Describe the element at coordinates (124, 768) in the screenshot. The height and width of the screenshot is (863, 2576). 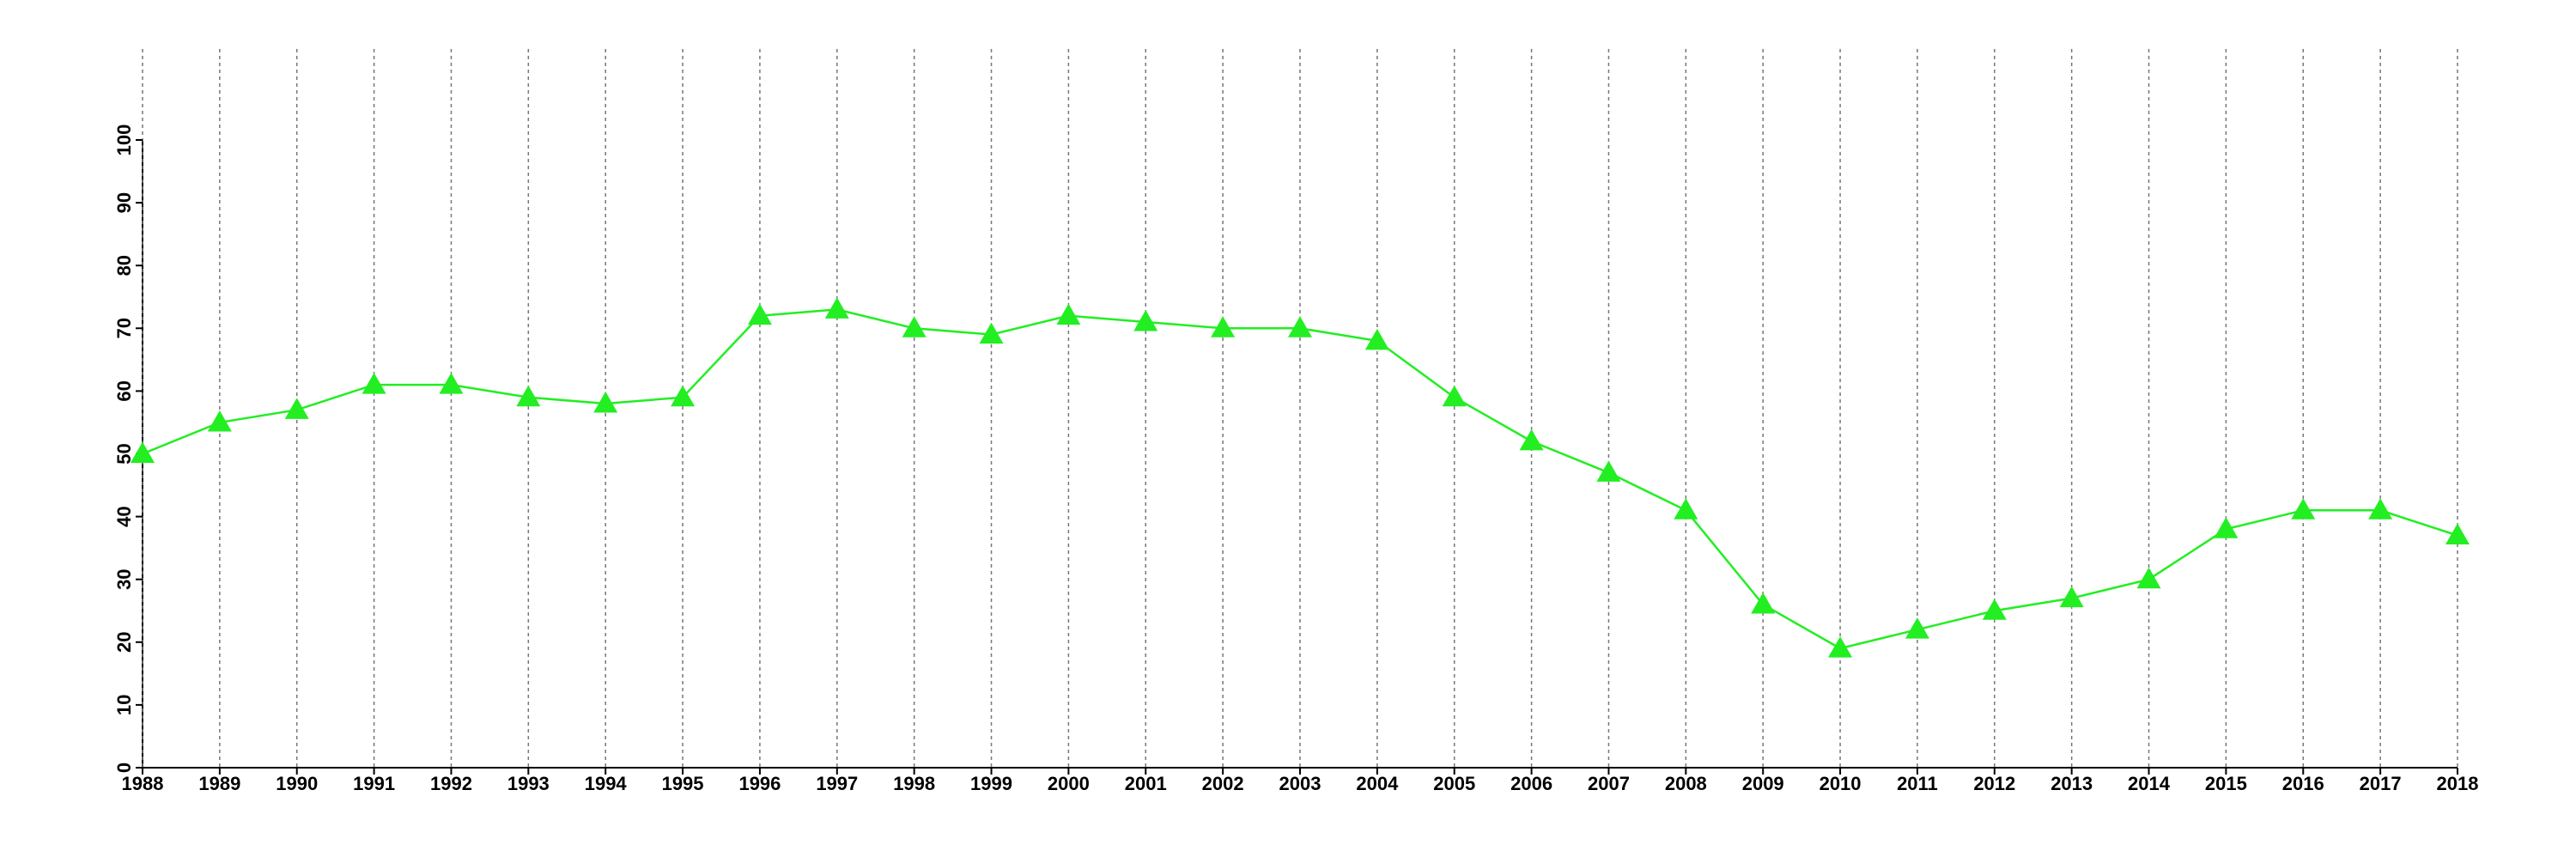
I see `y-tick-label: 0` at that location.